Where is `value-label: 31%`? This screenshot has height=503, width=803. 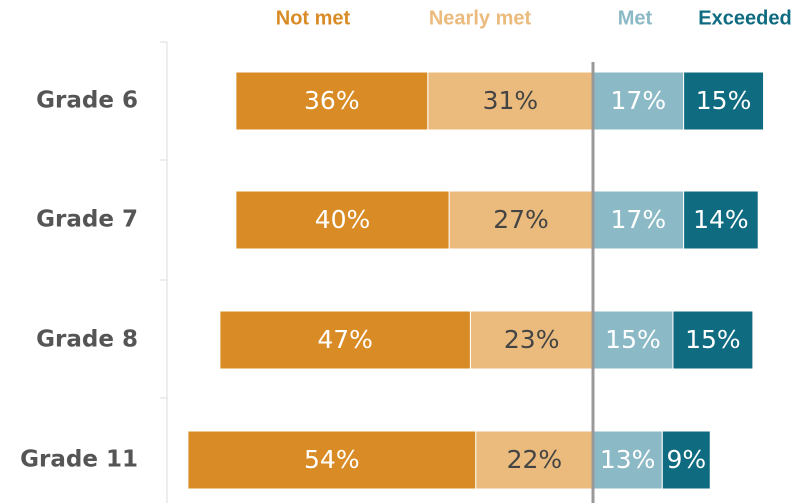
value-label: 31% is located at coordinates (511, 100).